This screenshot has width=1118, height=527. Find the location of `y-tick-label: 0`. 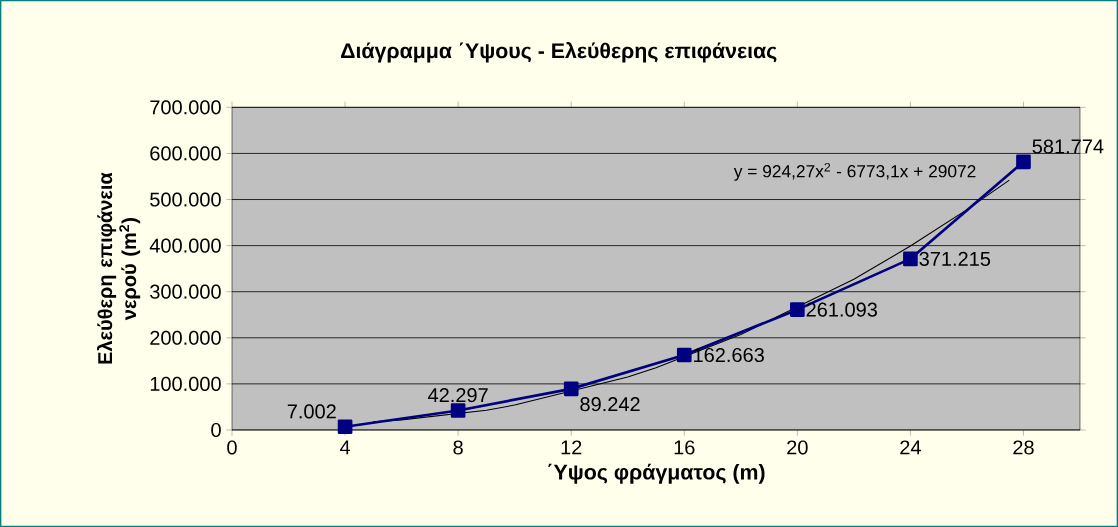

y-tick-label: 0 is located at coordinates (216, 430).